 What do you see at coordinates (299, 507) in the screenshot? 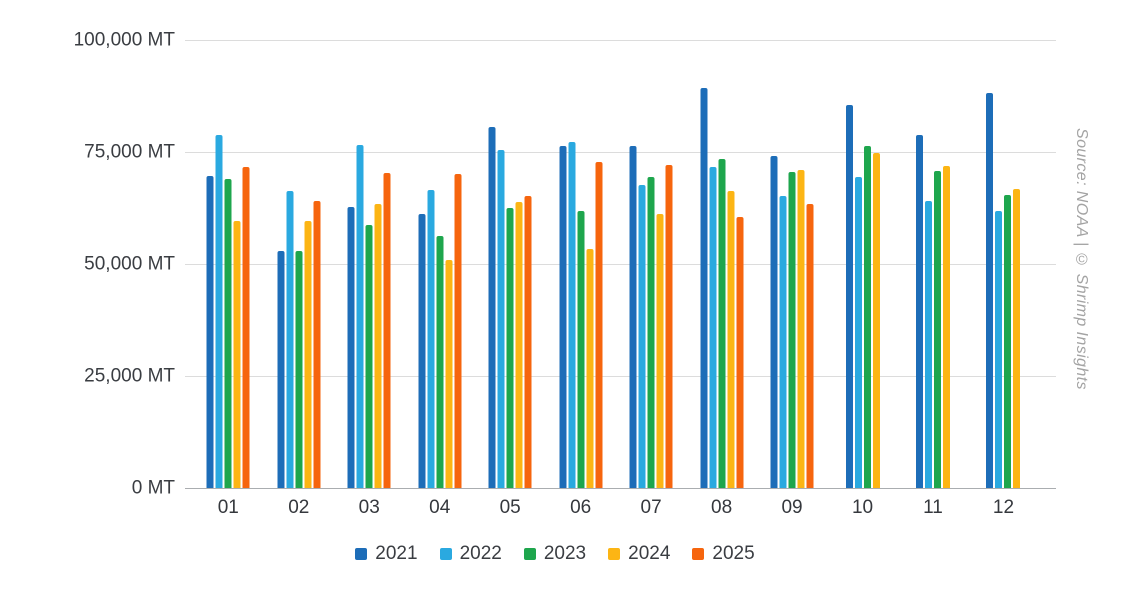
I see `x-axis-tick-label-02: 02` at bounding box center [299, 507].